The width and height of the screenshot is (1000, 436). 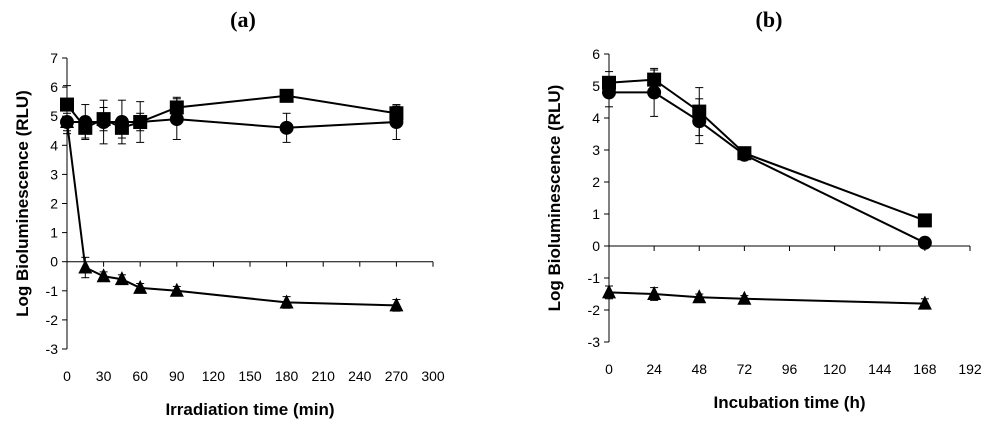 What do you see at coordinates (22, 203) in the screenshot?
I see `y-axis-title-a: Log Bioluminescence (RLU)` at bounding box center [22, 203].